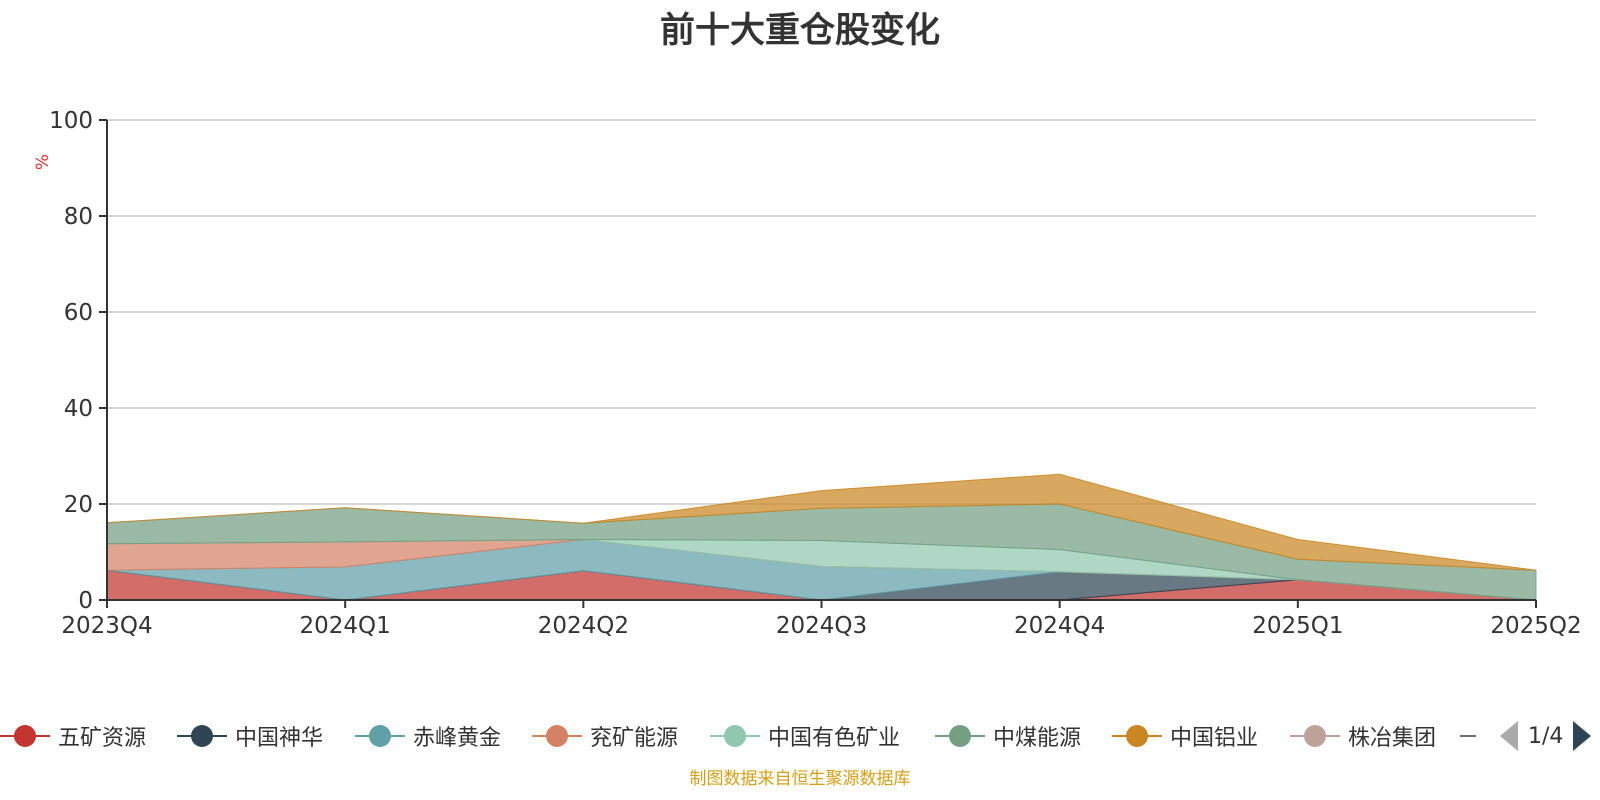 The image size is (1600, 800). I want to click on y-tick-label: 100, so click(71, 121).